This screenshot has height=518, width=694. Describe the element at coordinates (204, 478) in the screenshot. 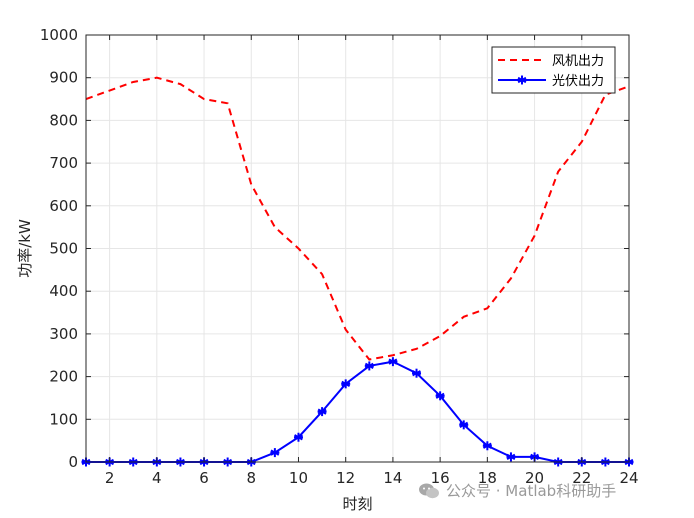

I see `x-tick-label: 6` at that location.